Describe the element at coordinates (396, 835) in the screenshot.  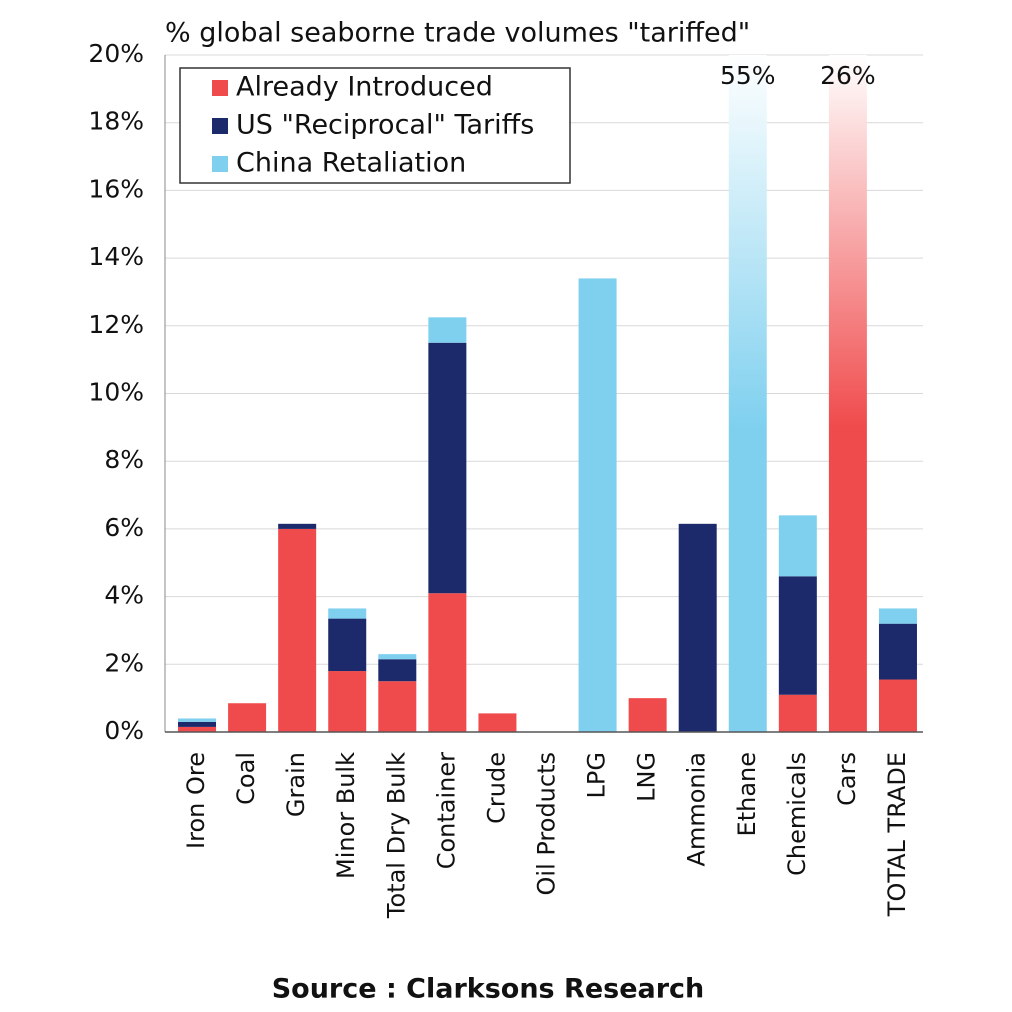
I see `x-tick-label: Total Dry Bulk` at that location.